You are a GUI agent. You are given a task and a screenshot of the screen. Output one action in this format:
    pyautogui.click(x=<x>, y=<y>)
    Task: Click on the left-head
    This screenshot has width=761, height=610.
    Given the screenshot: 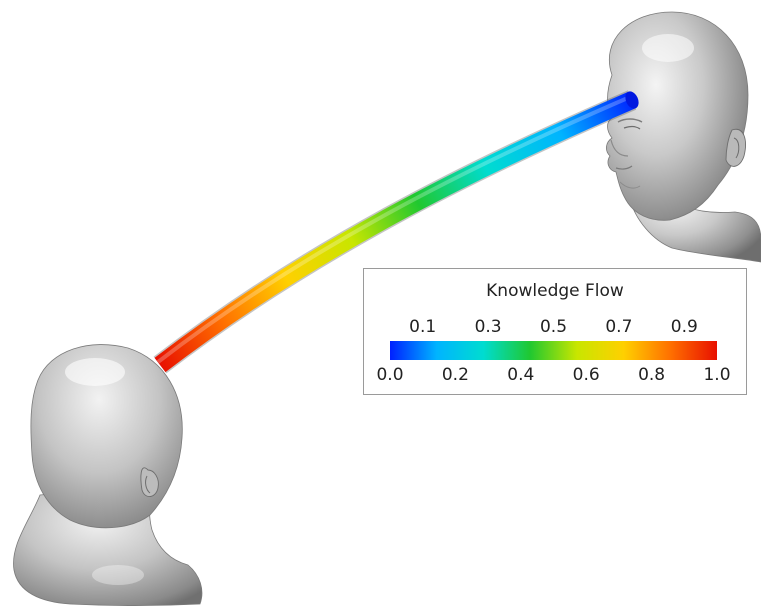 What is the action you would take?
    pyautogui.click(x=108, y=475)
    